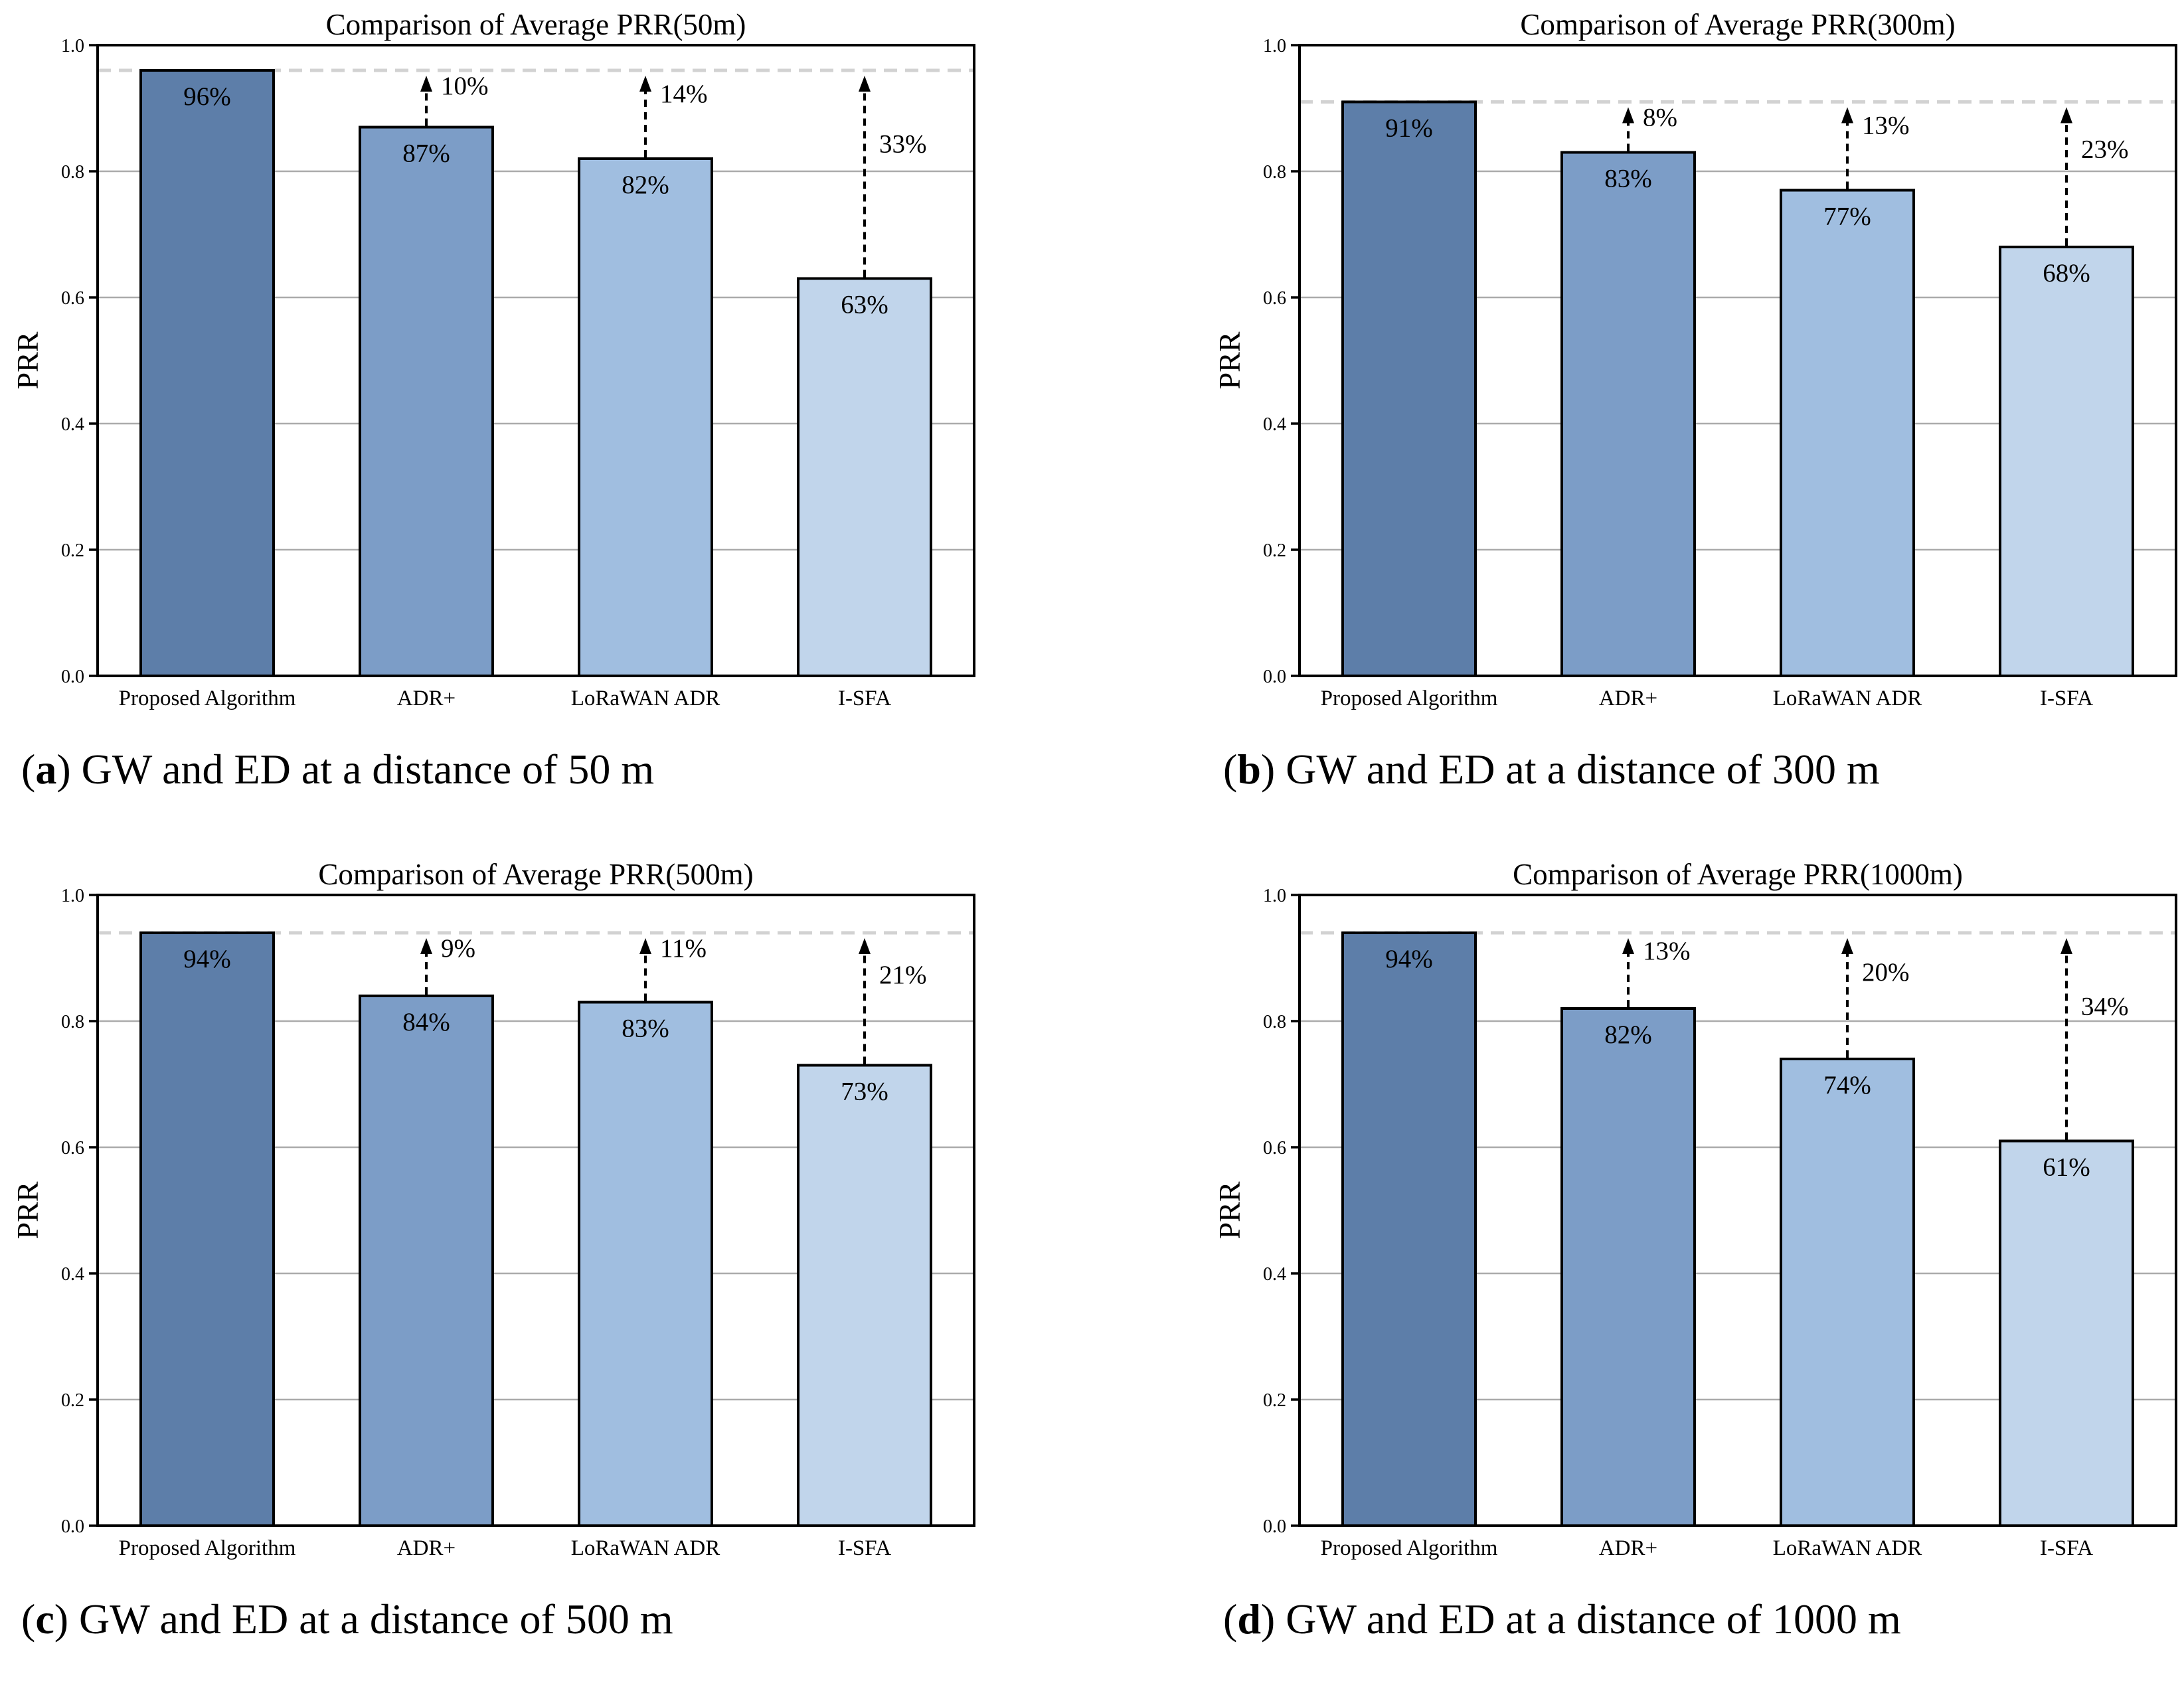  Describe the element at coordinates (465, 86) in the screenshot. I see `improvement-label: 10%` at that location.